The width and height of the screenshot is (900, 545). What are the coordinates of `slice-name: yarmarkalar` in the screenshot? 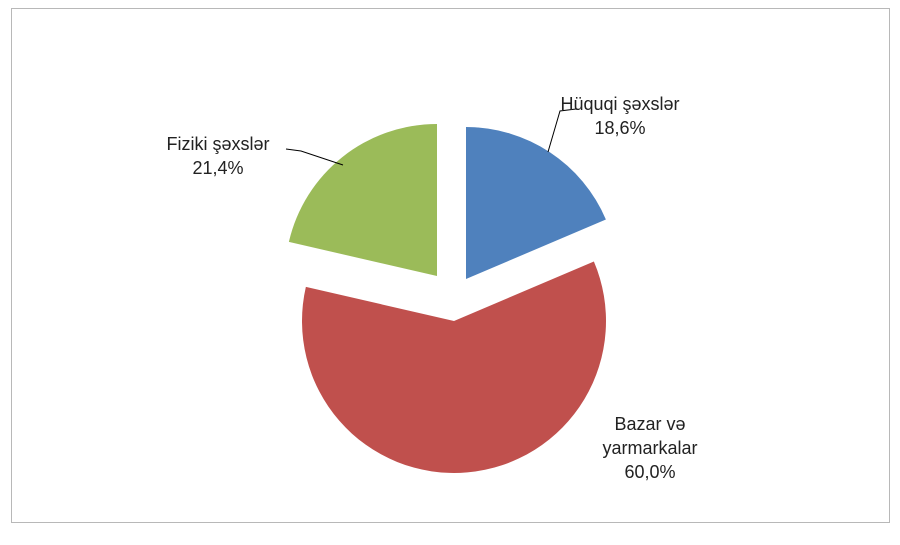 It's located at (649, 448).